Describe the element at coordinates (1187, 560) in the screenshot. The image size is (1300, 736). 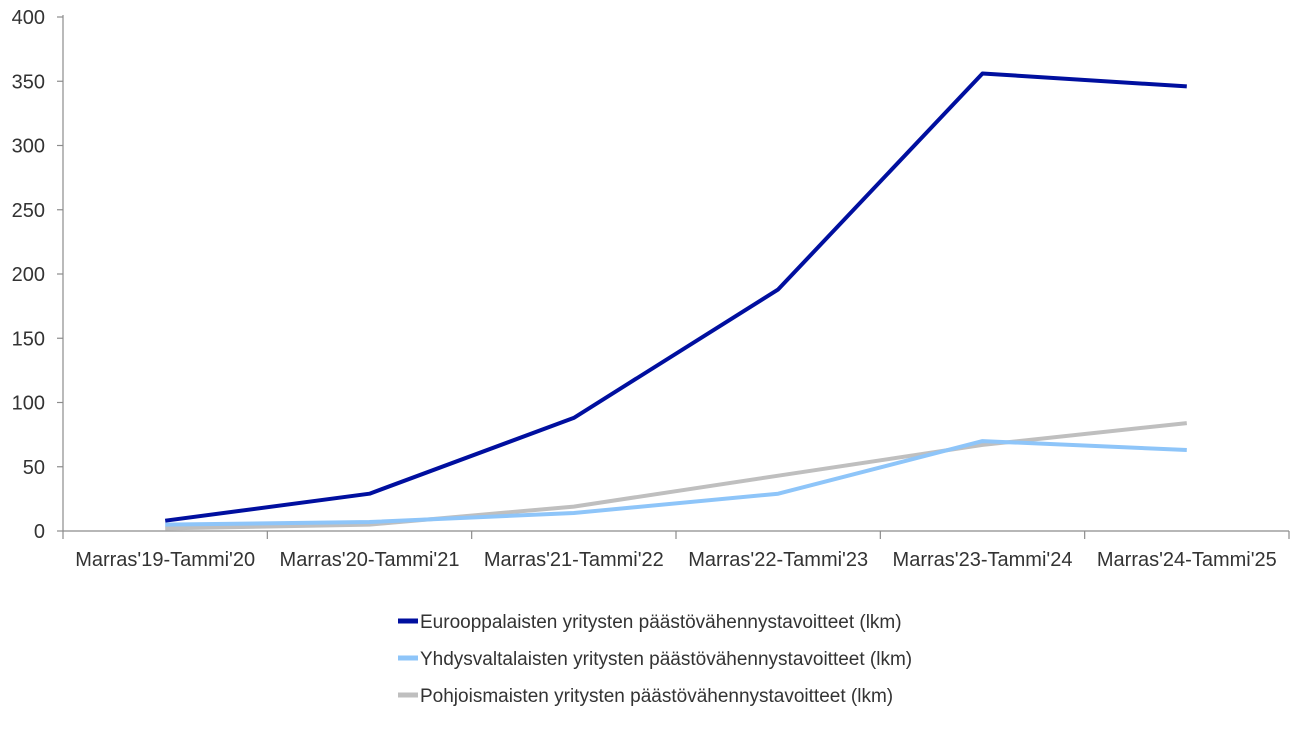
I see `x-tick-label: Marras'24-Tammi'25` at that location.